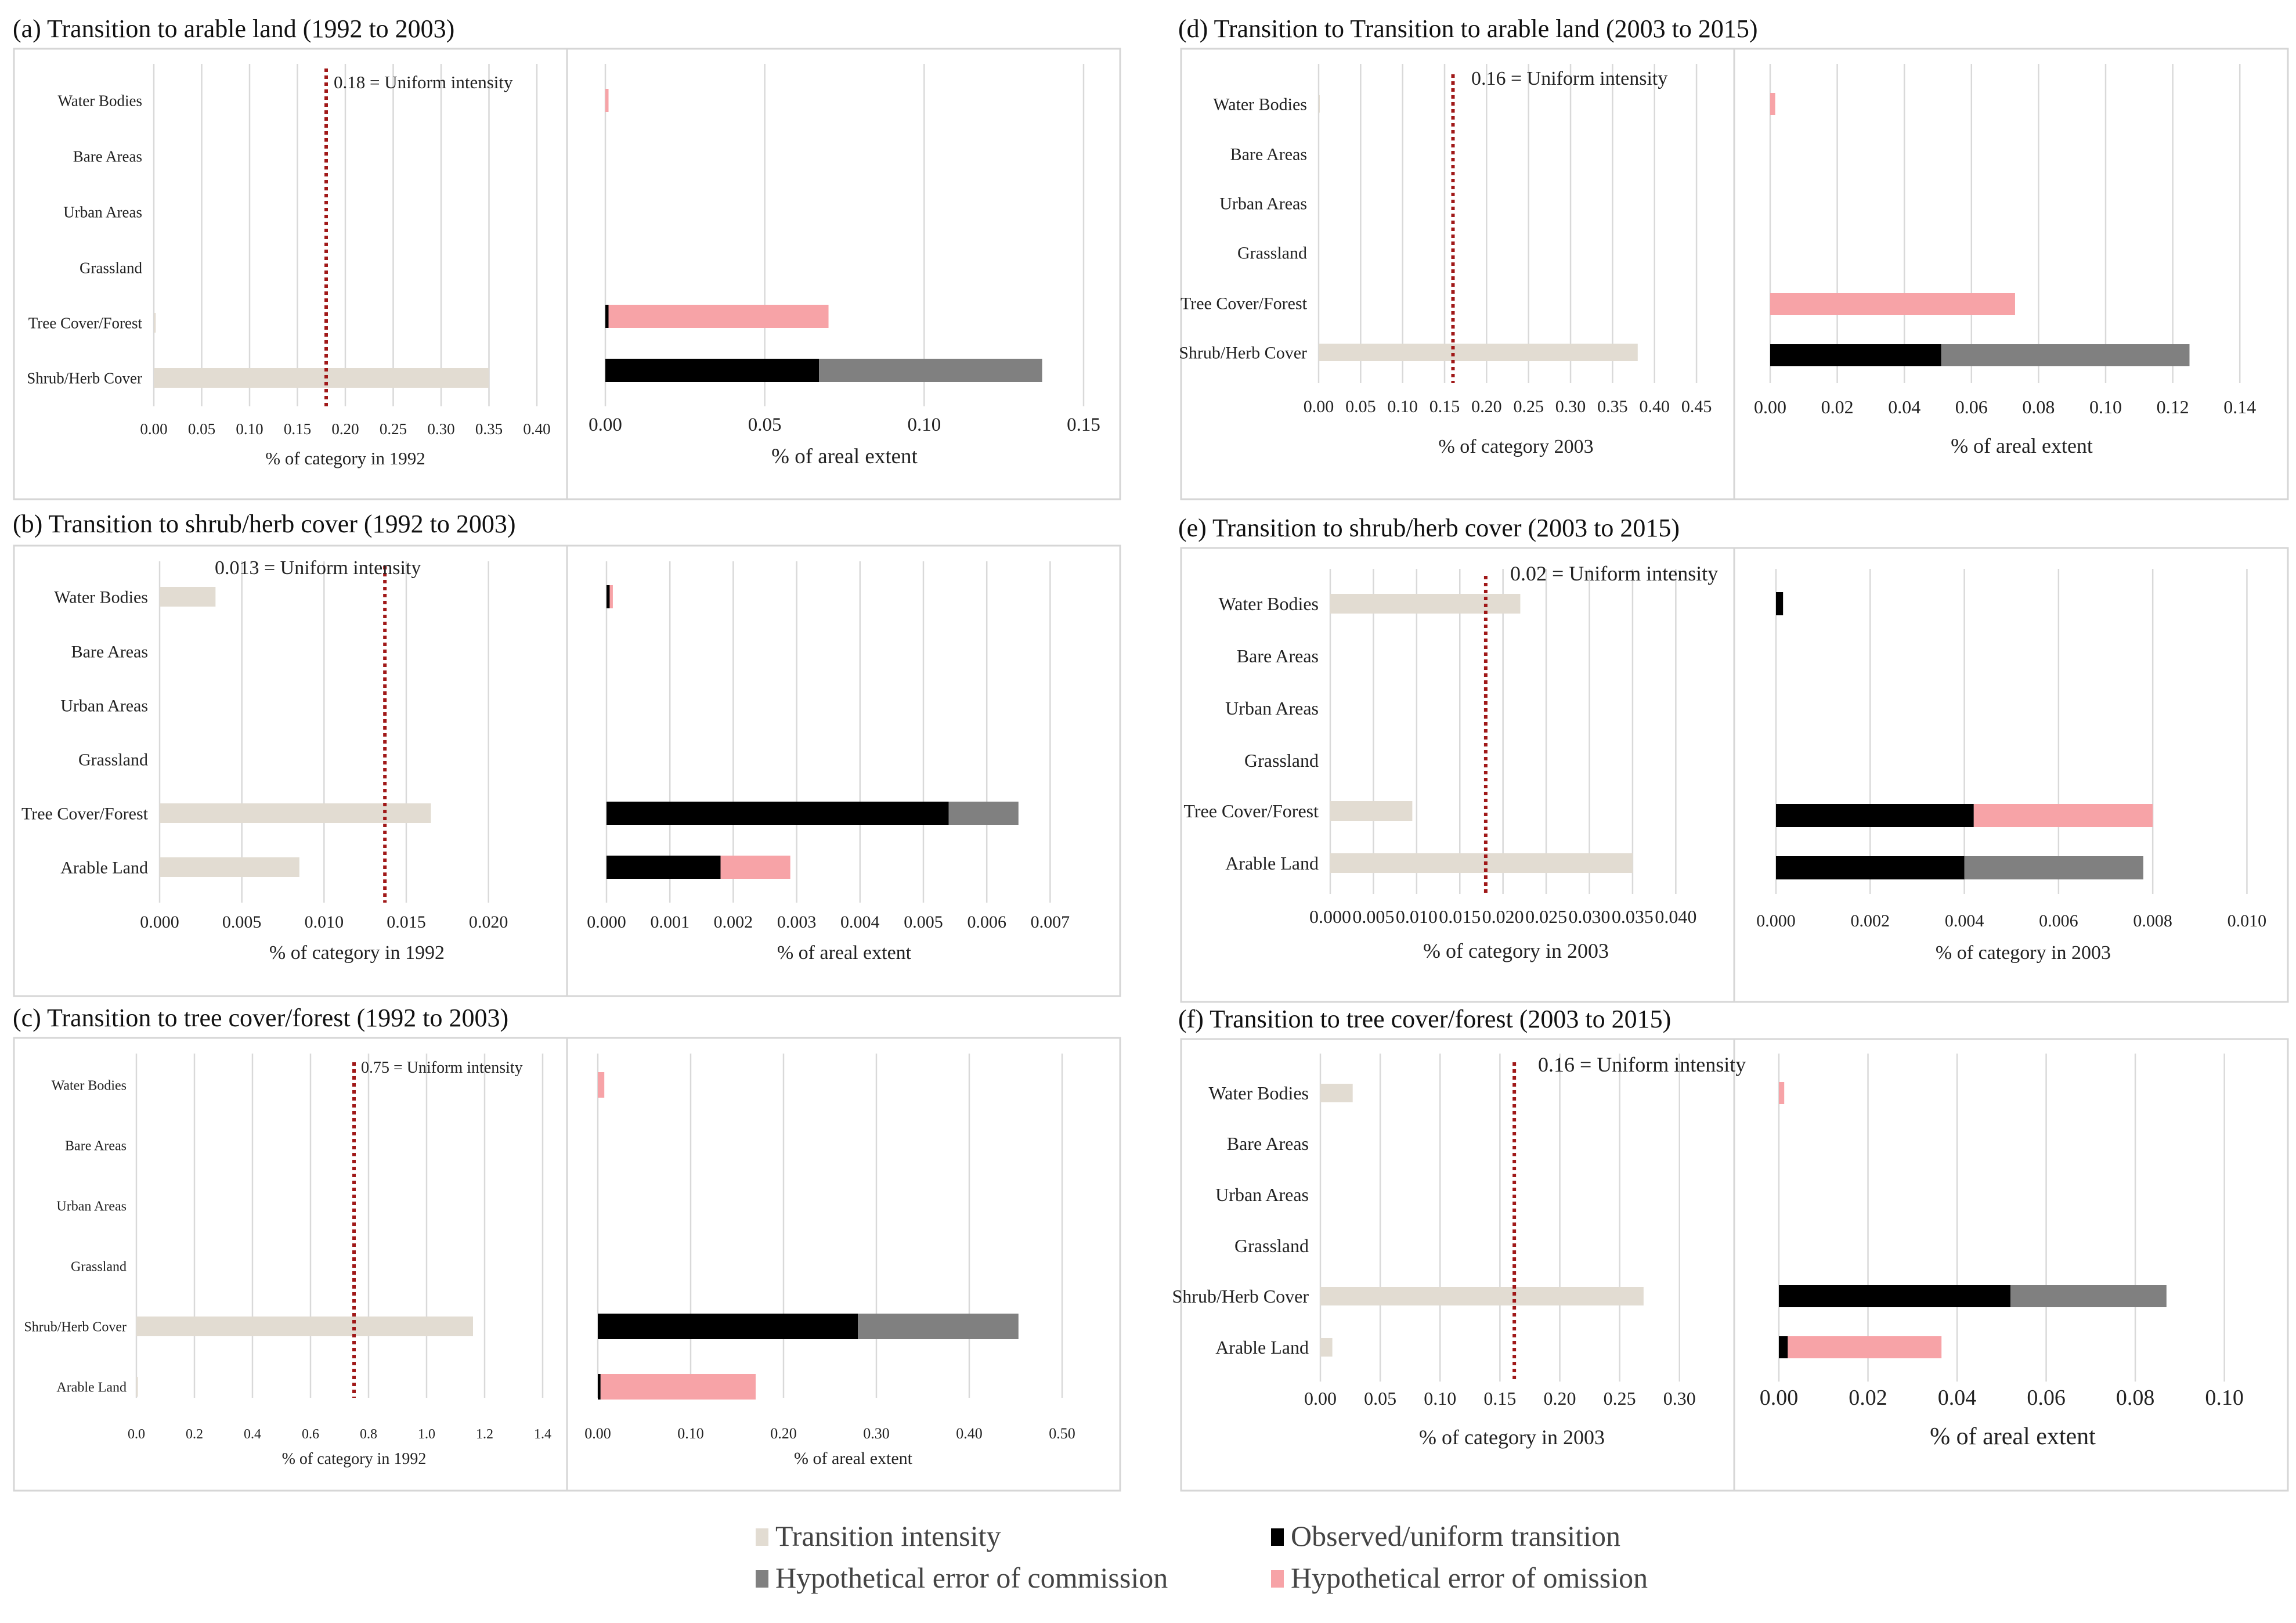 Image resolution: width=2296 pixels, height=1623 pixels. Describe the element at coordinates (1614, 573) in the screenshot. I see `uniform-intensity-label: 0.02 = Uniform intensity` at that location.